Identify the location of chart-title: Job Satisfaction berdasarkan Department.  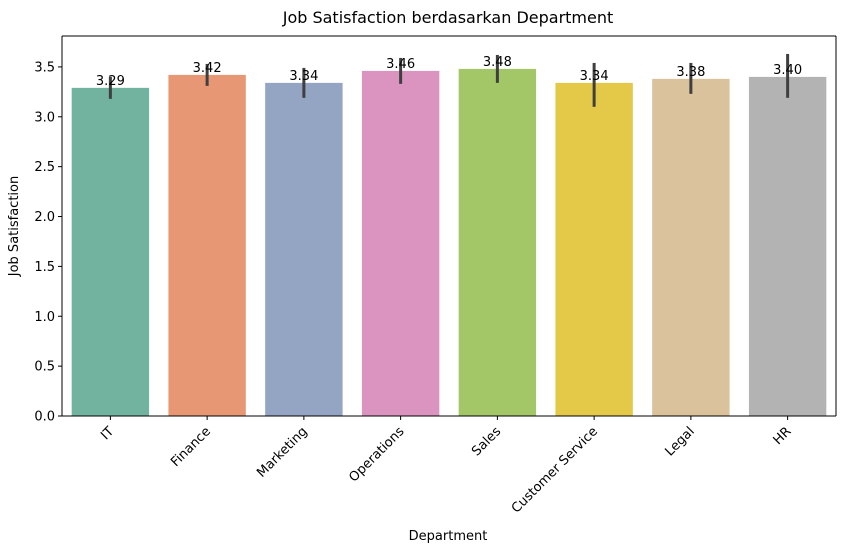
(448, 17).